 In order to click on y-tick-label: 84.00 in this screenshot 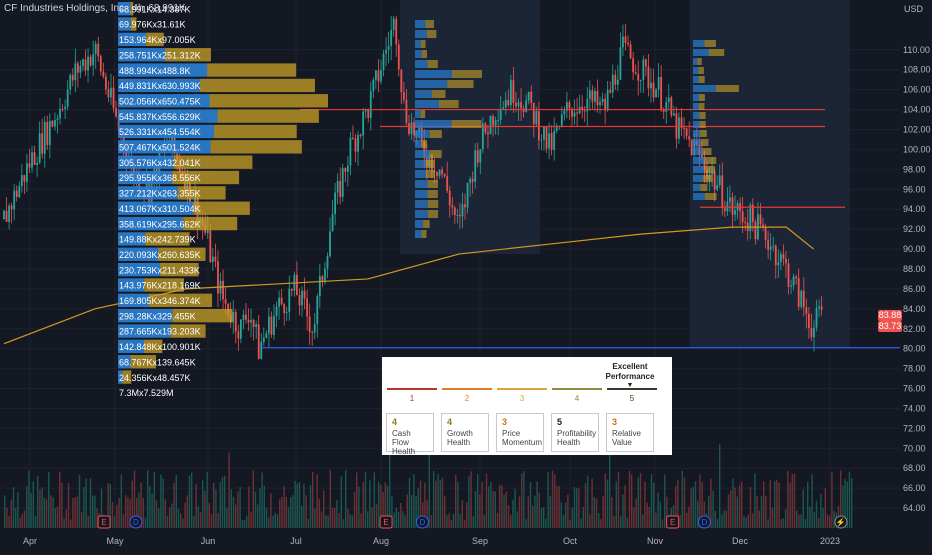, I will do `click(914, 309)`.